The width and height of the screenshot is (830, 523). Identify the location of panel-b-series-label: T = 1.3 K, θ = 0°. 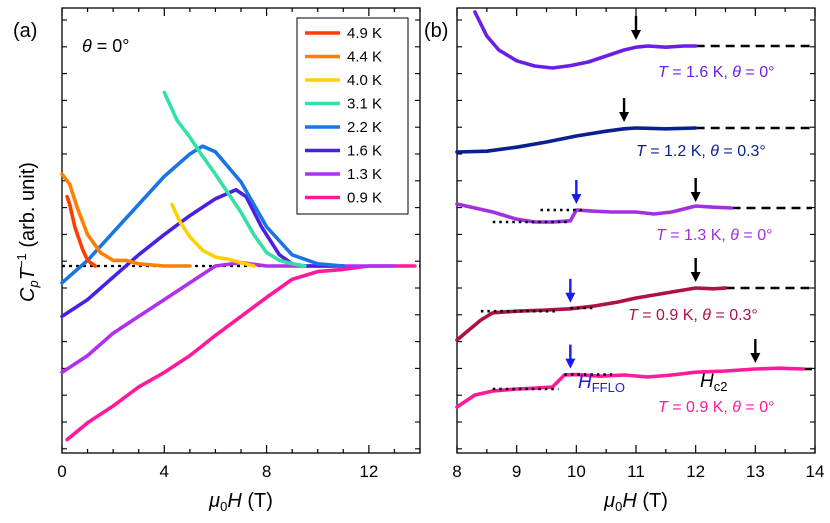
(714, 235).